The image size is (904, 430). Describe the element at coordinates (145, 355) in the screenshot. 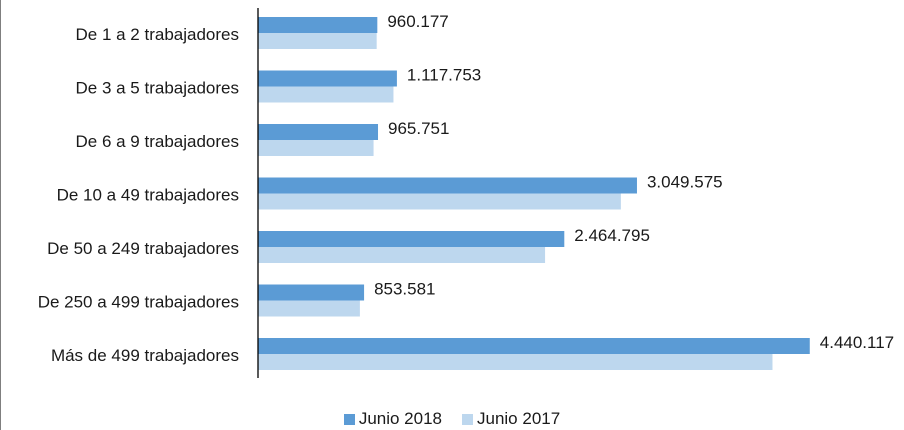

I see `y-tick-label: Más de 499 trabajadores` at that location.